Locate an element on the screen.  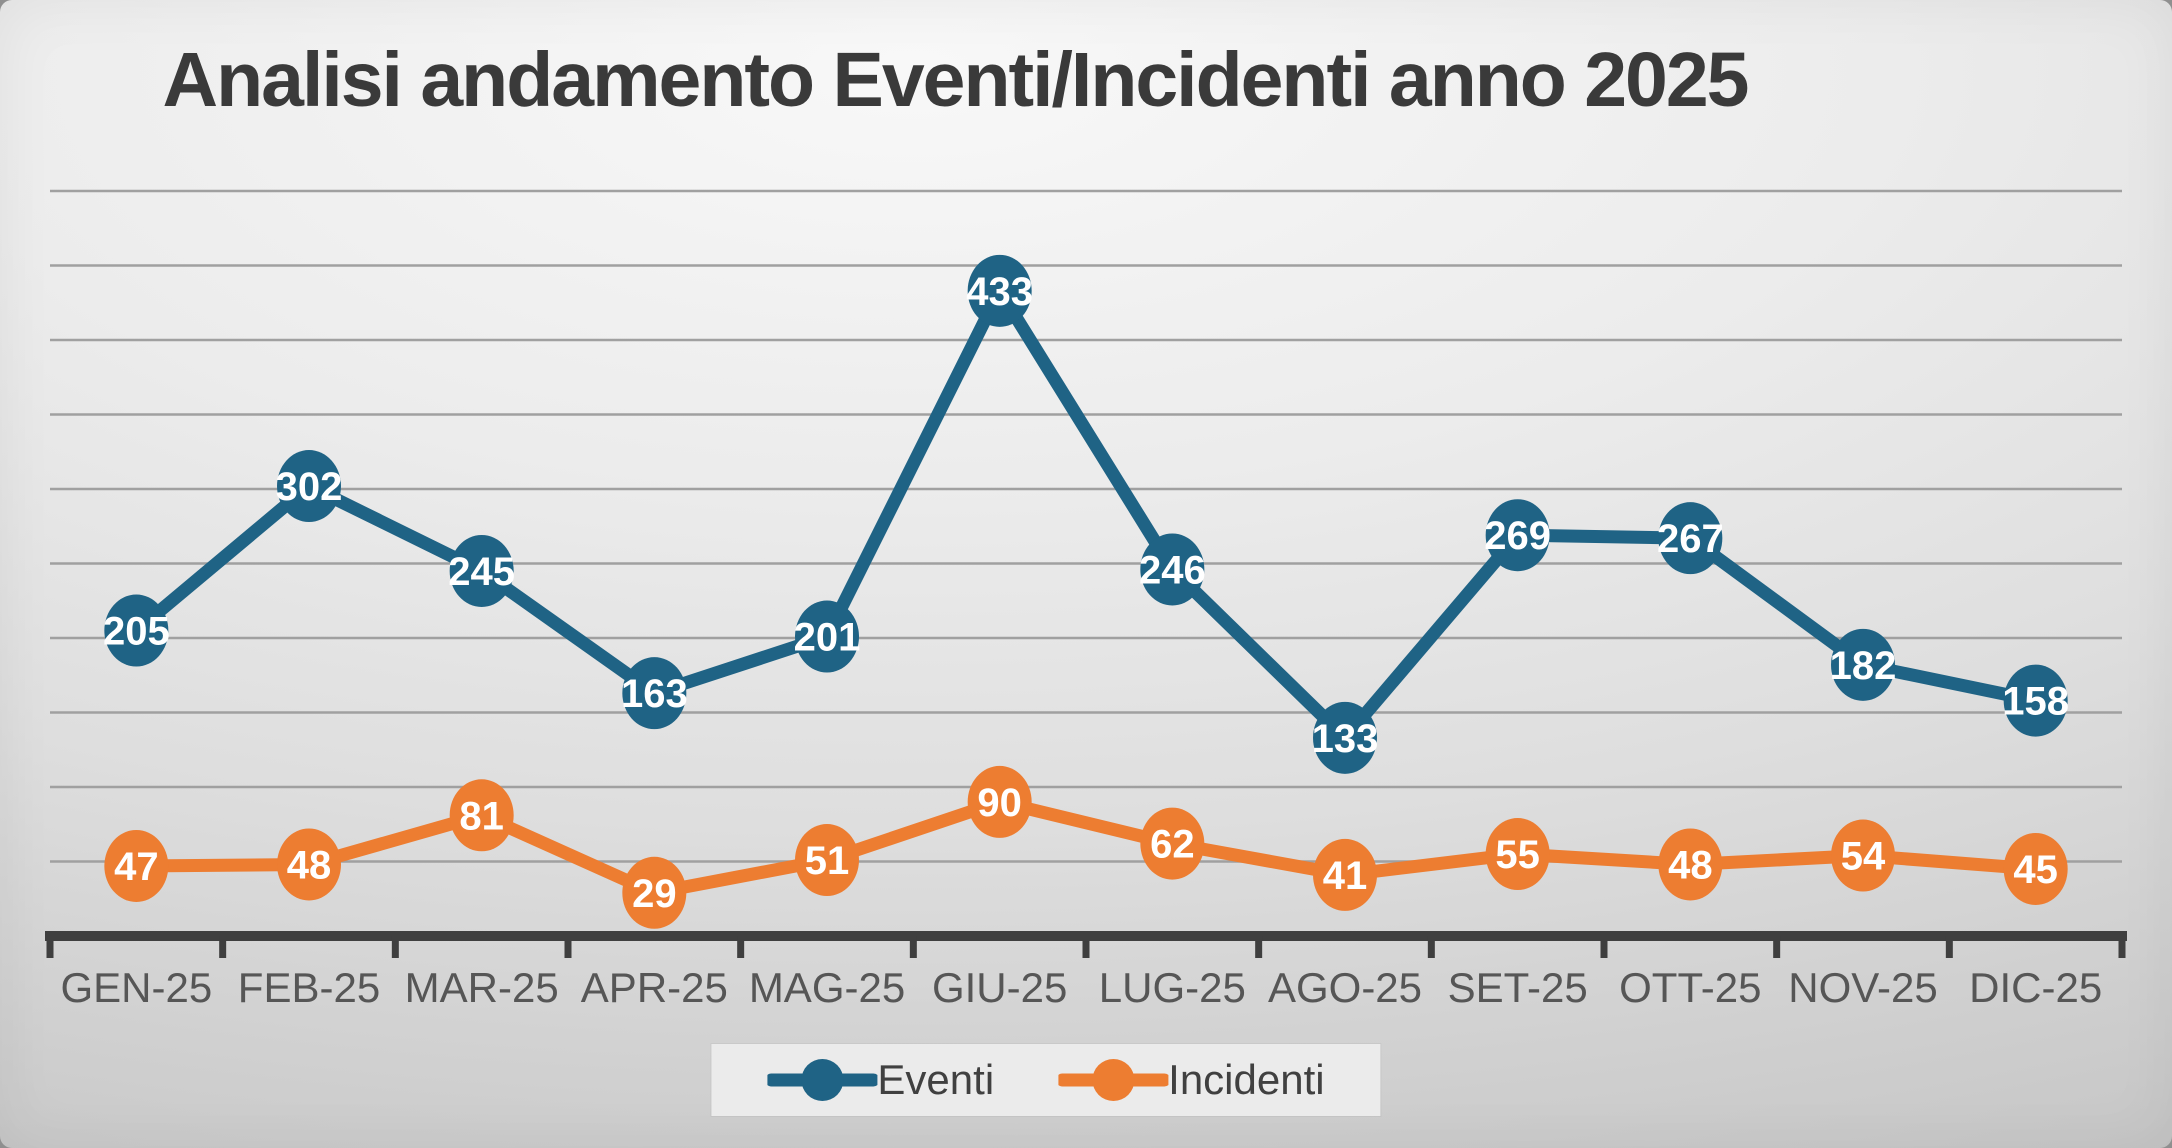
data-label-incidenti: 54 is located at coordinates (1863, 857).